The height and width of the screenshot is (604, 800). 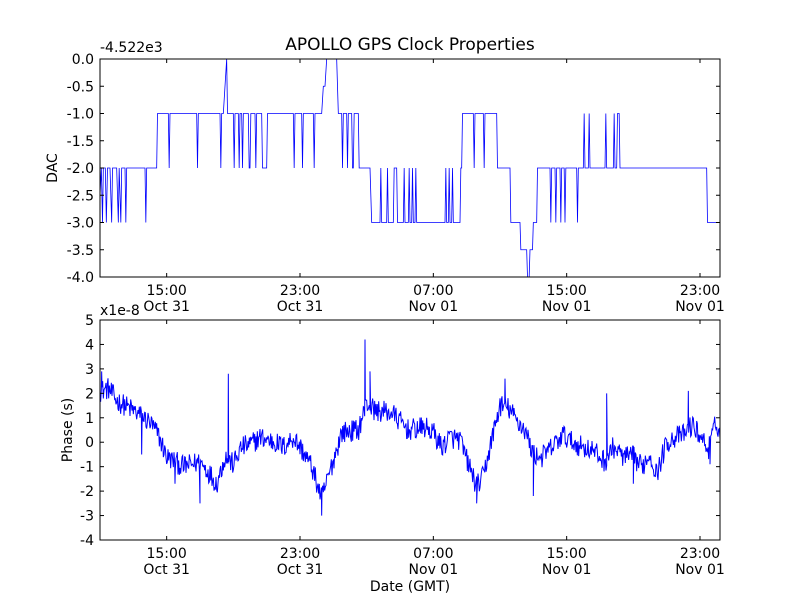 What do you see at coordinates (83, 60) in the screenshot?
I see `y-tick-label: 0.0` at bounding box center [83, 60].